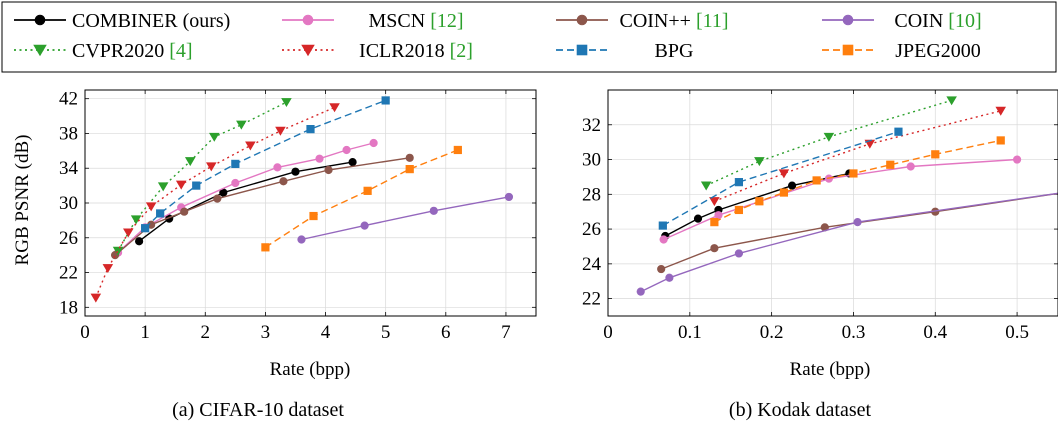  I want to click on chart-kodak-xtick-label: 0.4, so click(935, 332).